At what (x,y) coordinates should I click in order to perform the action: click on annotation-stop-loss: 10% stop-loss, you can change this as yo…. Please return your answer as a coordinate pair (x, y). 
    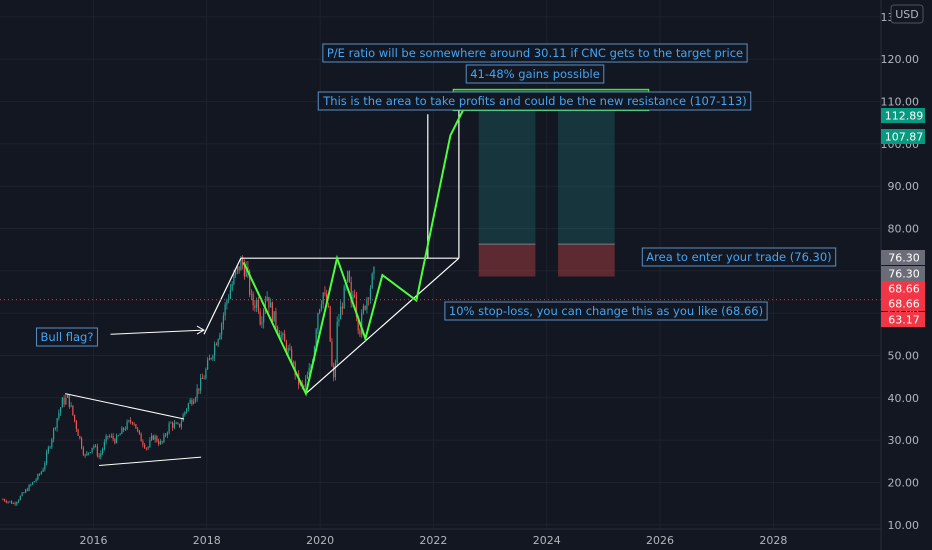
    Looking at the image, I should click on (606, 311).